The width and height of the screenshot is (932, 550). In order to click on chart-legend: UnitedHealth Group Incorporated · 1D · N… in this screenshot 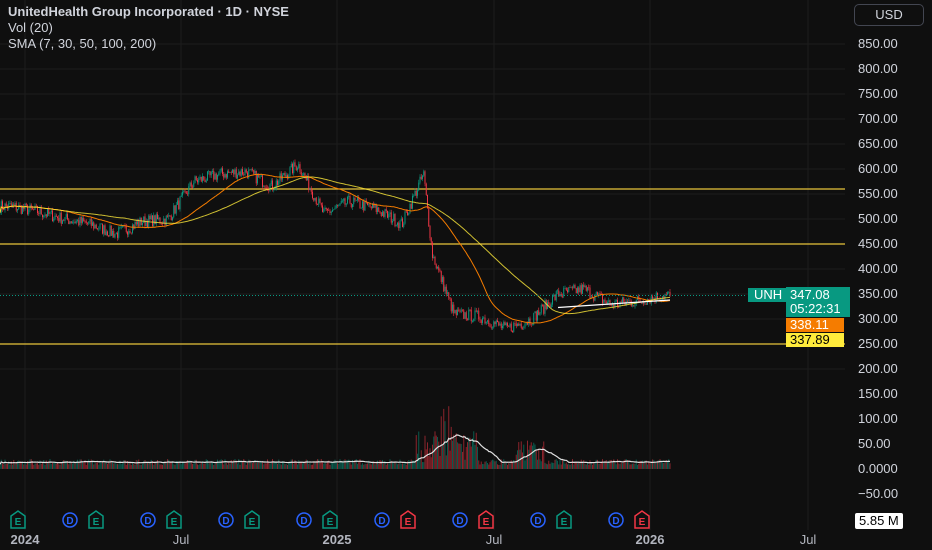, I will do `click(148, 28)`.